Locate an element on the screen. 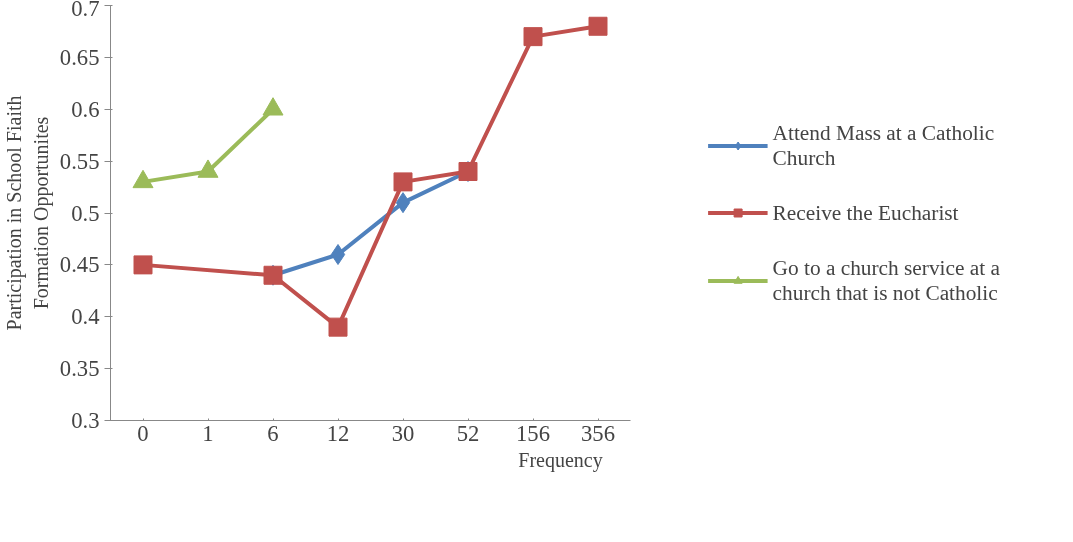 This screenshot has height=542, width=1073. x-tick-label: 52 is located at coordinates (468, 433).